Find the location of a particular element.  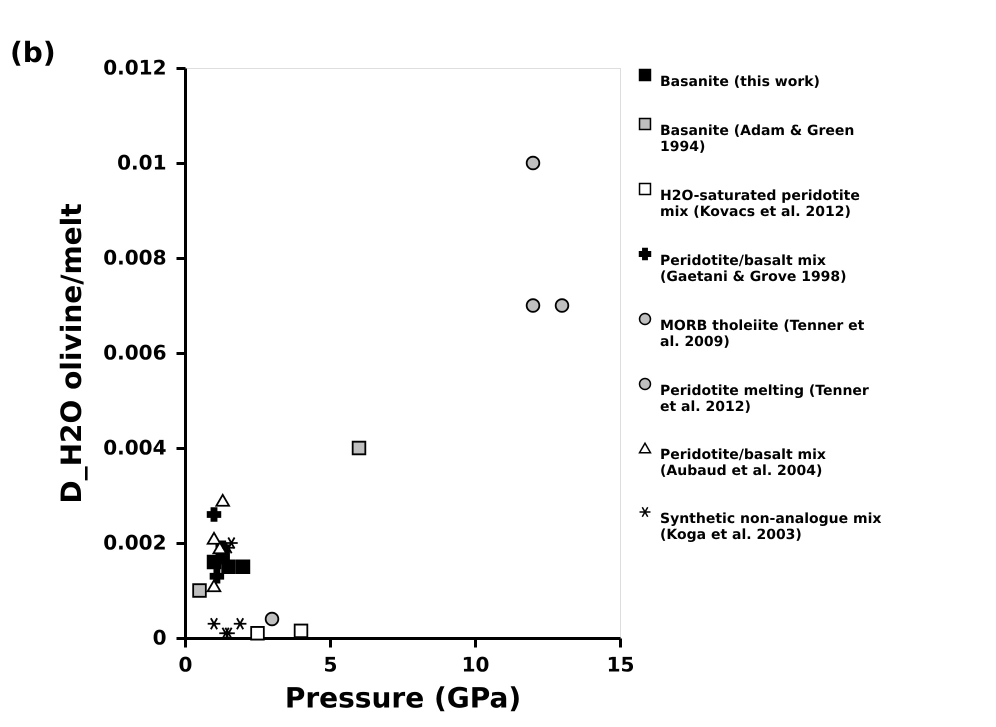

y-axis-title: D_H2O olivine/melt is located at coordinates (71, 353).